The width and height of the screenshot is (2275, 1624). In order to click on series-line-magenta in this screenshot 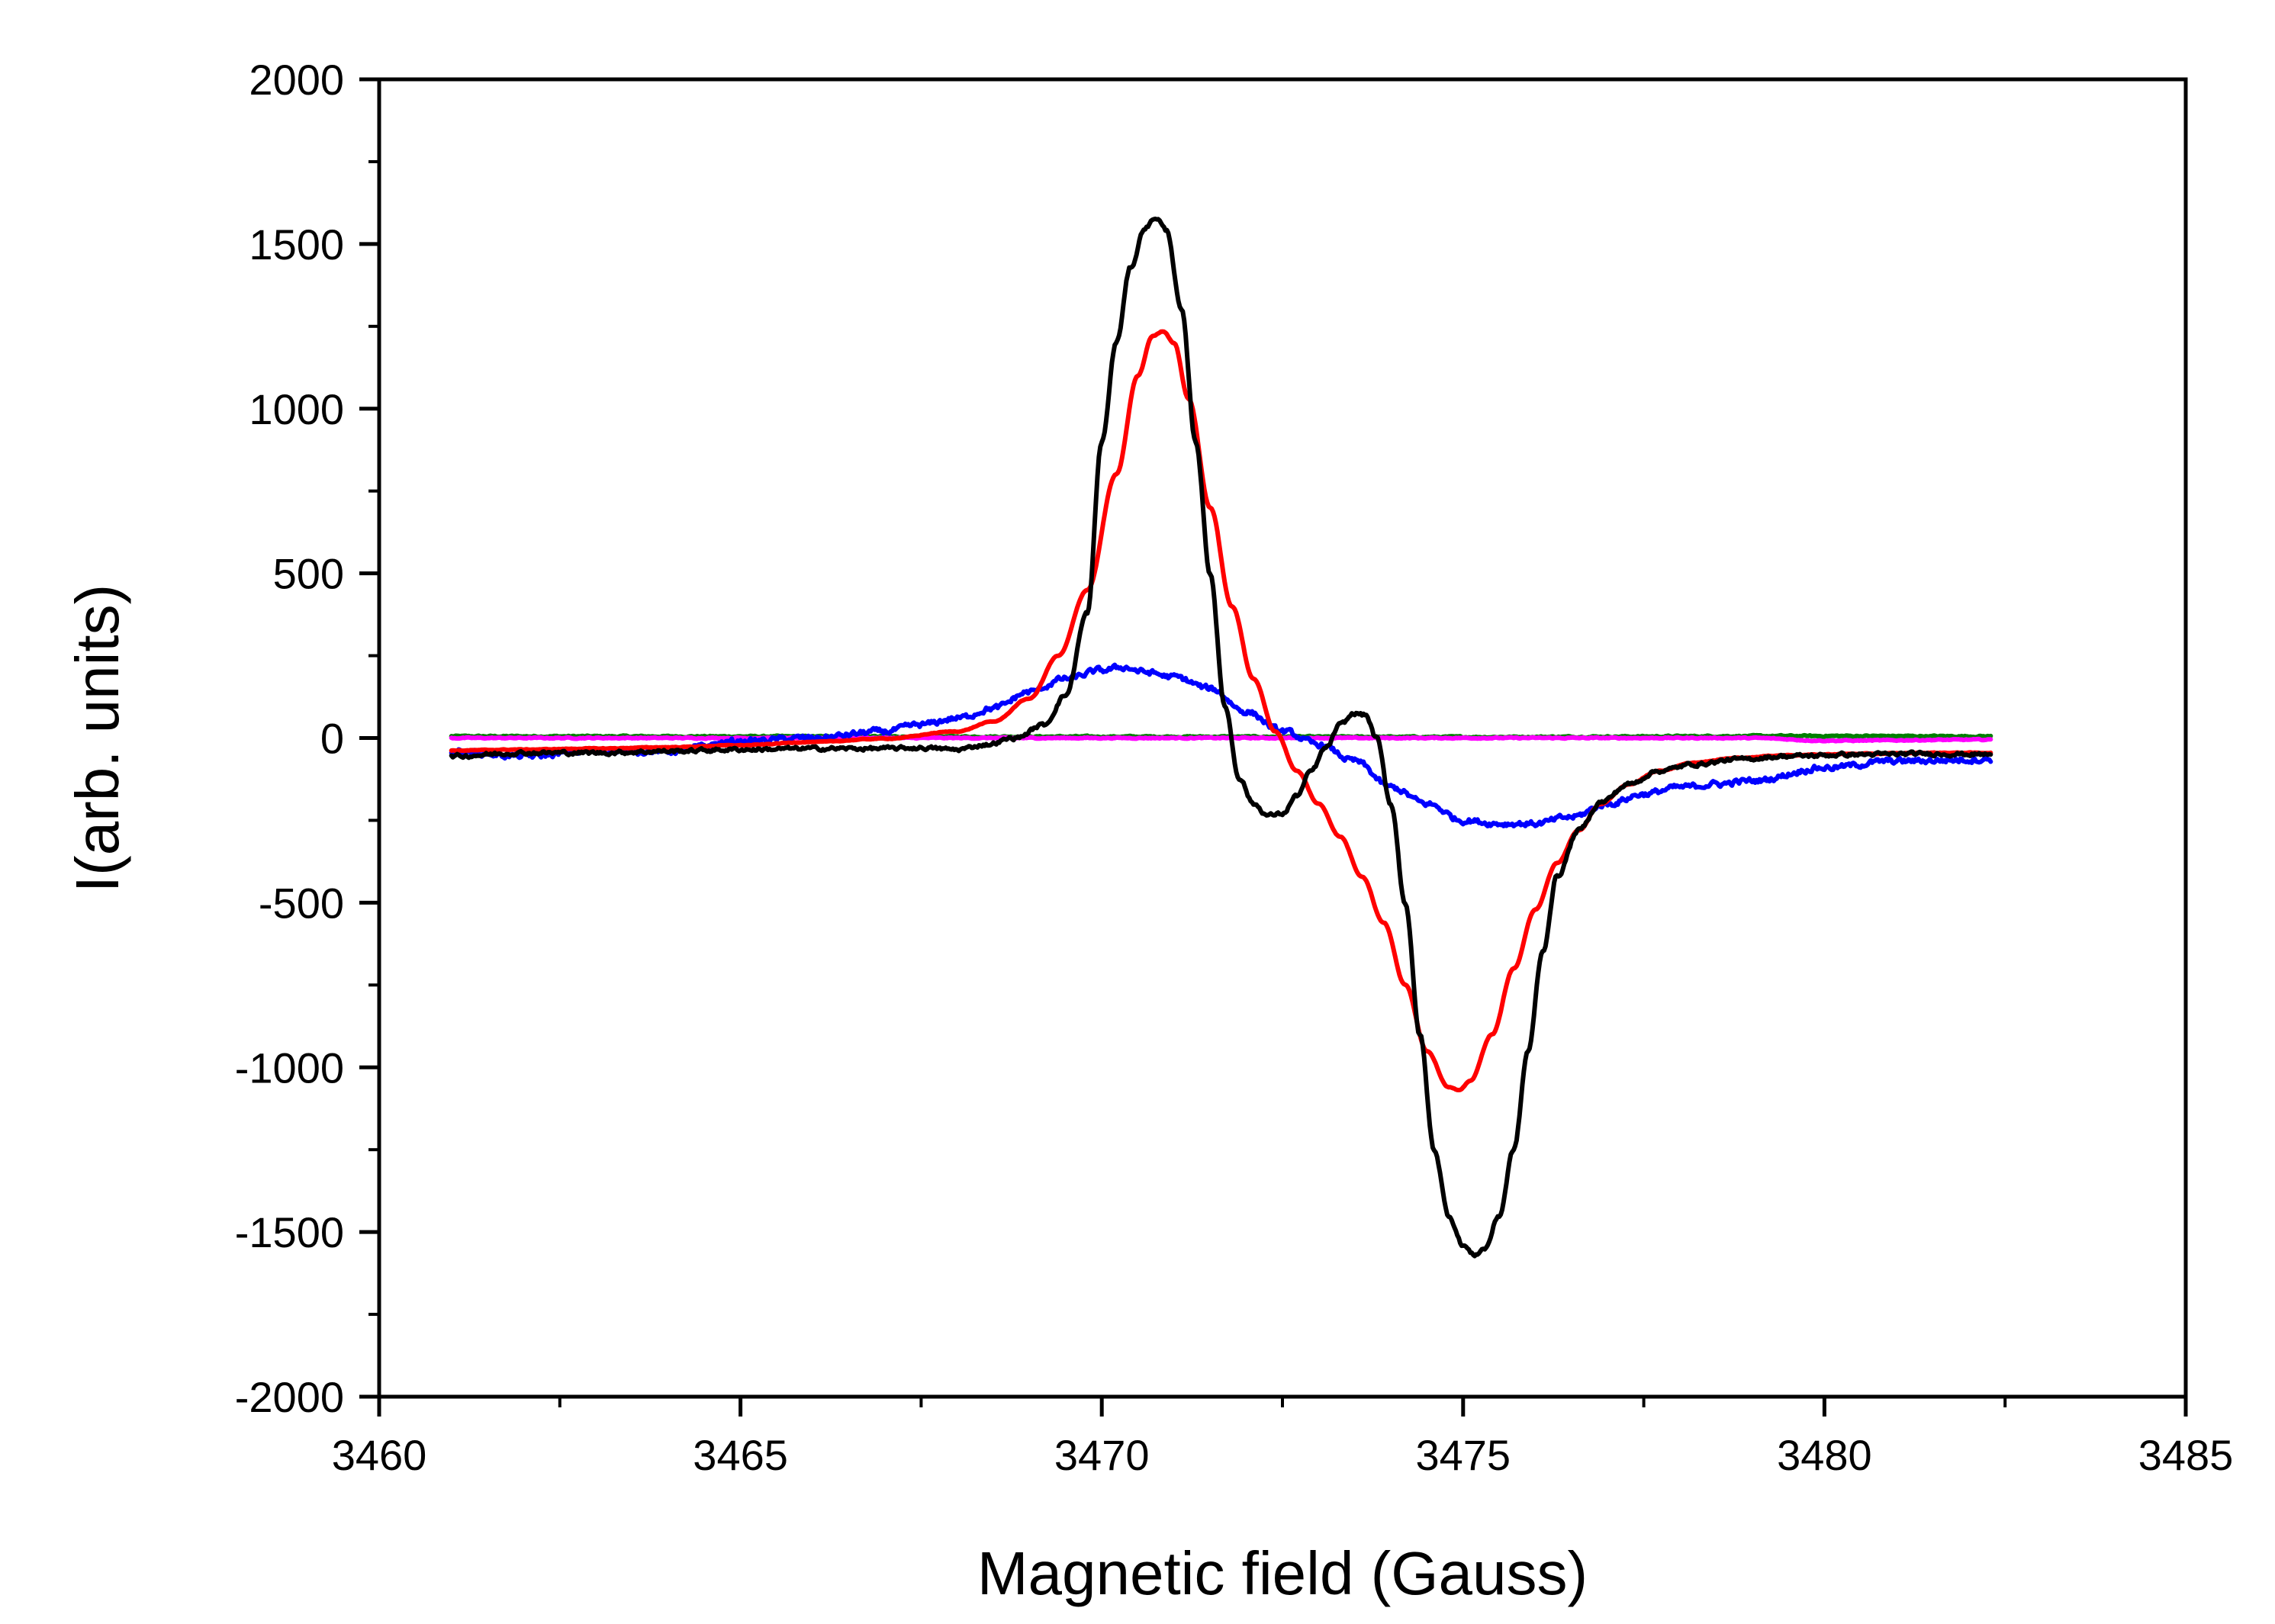, I will do `click(1221, 739)`.